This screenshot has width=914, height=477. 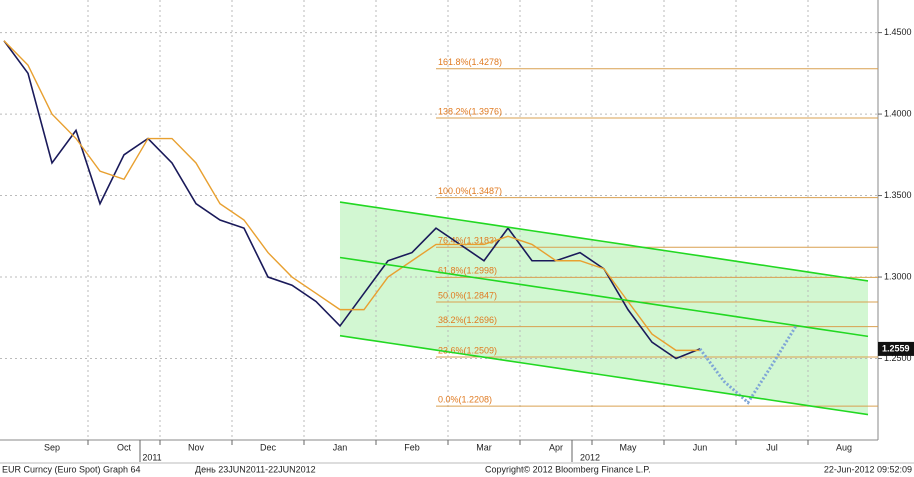 I want to click on x-tick-label: Mar, so click(x=484, y=447).